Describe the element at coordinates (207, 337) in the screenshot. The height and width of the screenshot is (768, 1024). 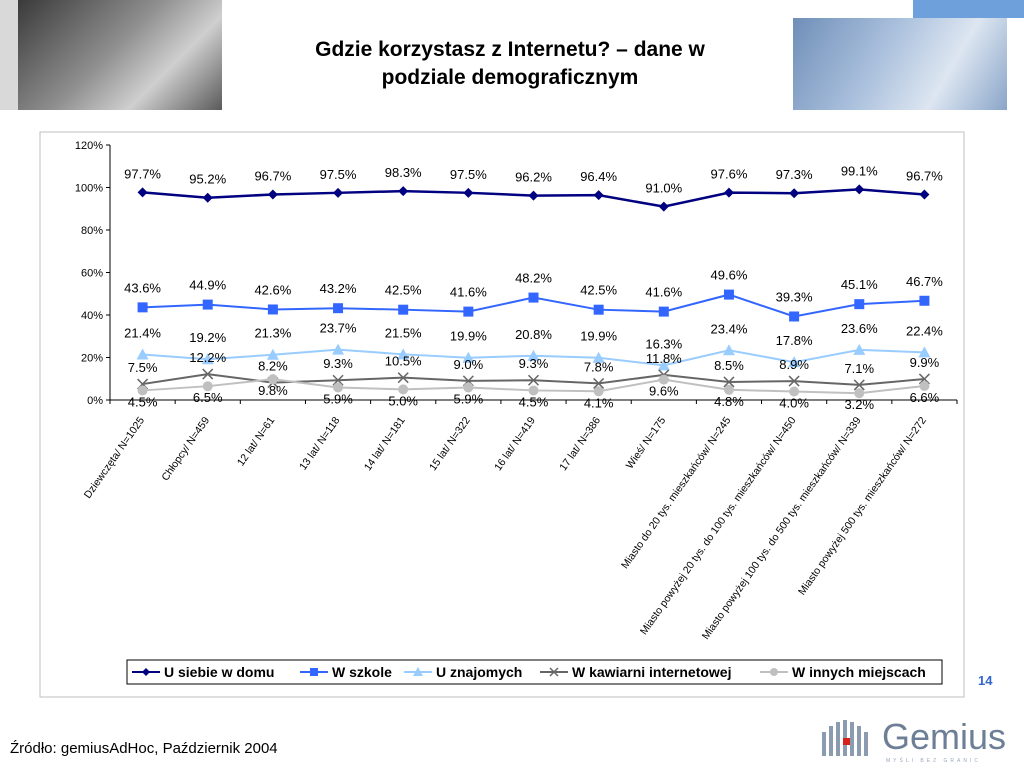
I see `data-label: 19.2%` at that location.